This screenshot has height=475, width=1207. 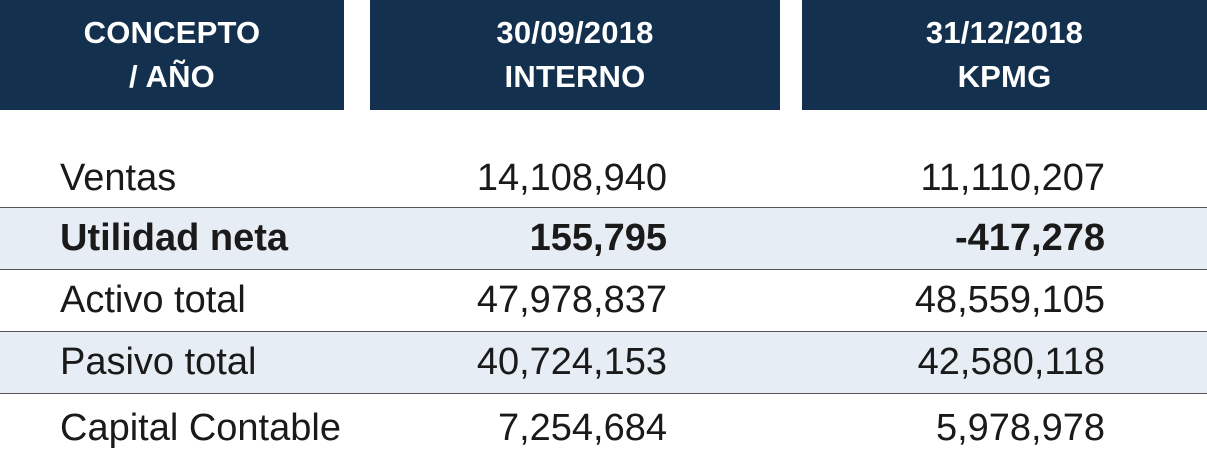 What do you see at coordinates (1004, 32) in the screenshot?
I see `header-col-kpmg-date: 31/12/2018` at bounding box center [1004, 32].